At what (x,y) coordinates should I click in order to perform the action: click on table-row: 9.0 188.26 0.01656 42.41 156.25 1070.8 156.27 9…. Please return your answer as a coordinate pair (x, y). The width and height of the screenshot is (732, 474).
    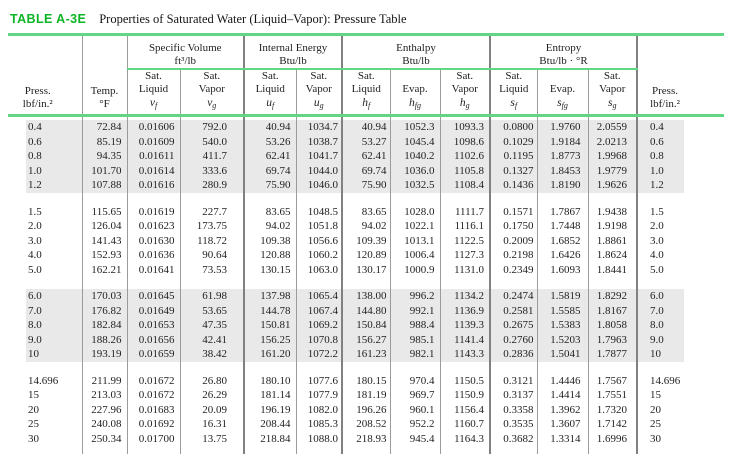
    Looking at the image, I should click on (366, 339).